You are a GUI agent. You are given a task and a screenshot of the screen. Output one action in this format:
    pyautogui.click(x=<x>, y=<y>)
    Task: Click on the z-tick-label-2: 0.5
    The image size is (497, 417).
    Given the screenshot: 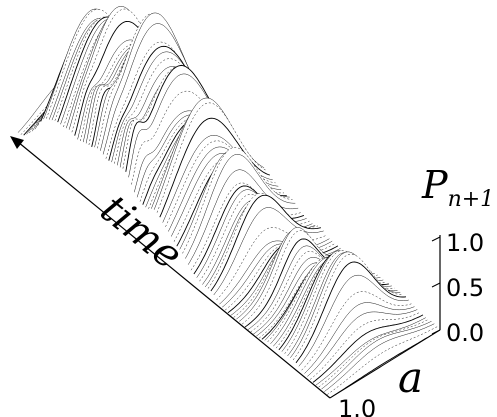 What is the action you would take?
    pyautogui.click(x=465, y=288)
    